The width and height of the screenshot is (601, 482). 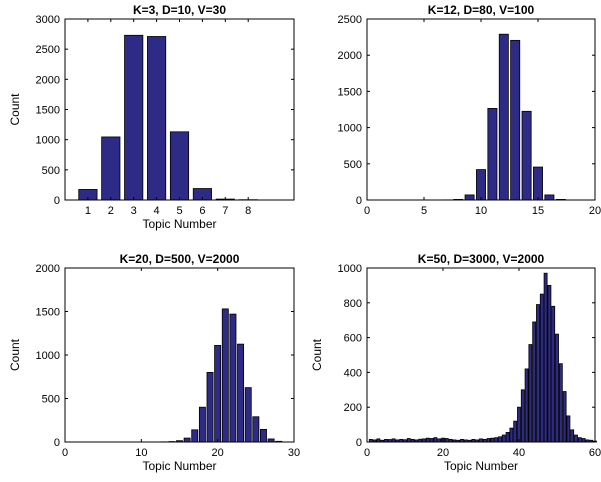 What do you see at coordinates (294, 453) in the screenshot?
I see `x-tick-label: 30` at bounding box center [294, 453].